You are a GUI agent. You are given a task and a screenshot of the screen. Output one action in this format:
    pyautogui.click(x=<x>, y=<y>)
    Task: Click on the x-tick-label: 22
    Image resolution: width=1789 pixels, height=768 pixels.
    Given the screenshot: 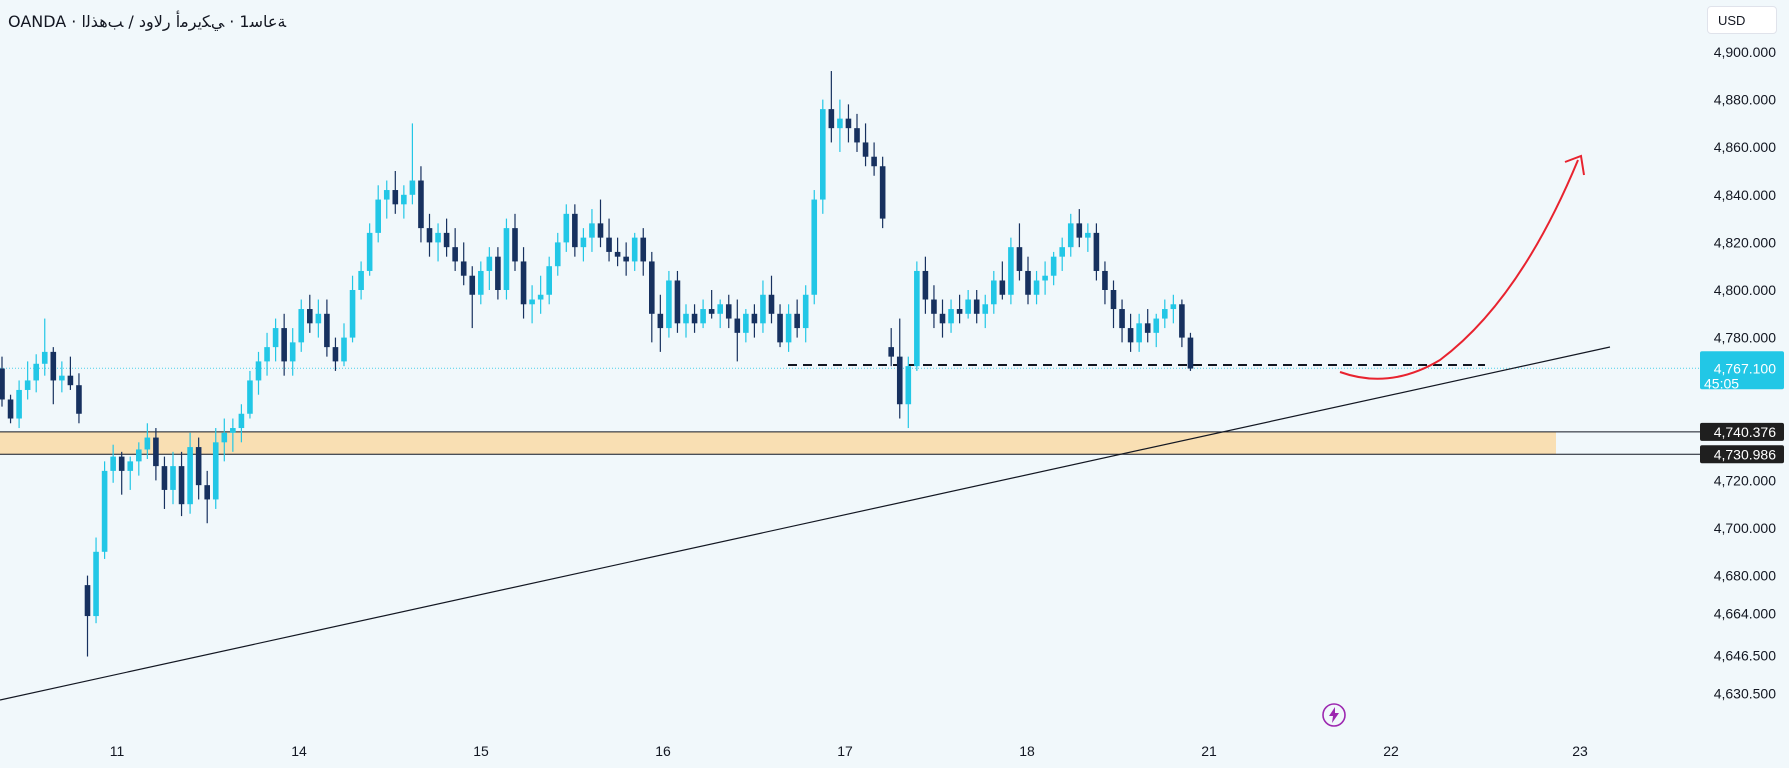 What is the action you would take?
    pyautogui.click(x=1391, y=751)
    